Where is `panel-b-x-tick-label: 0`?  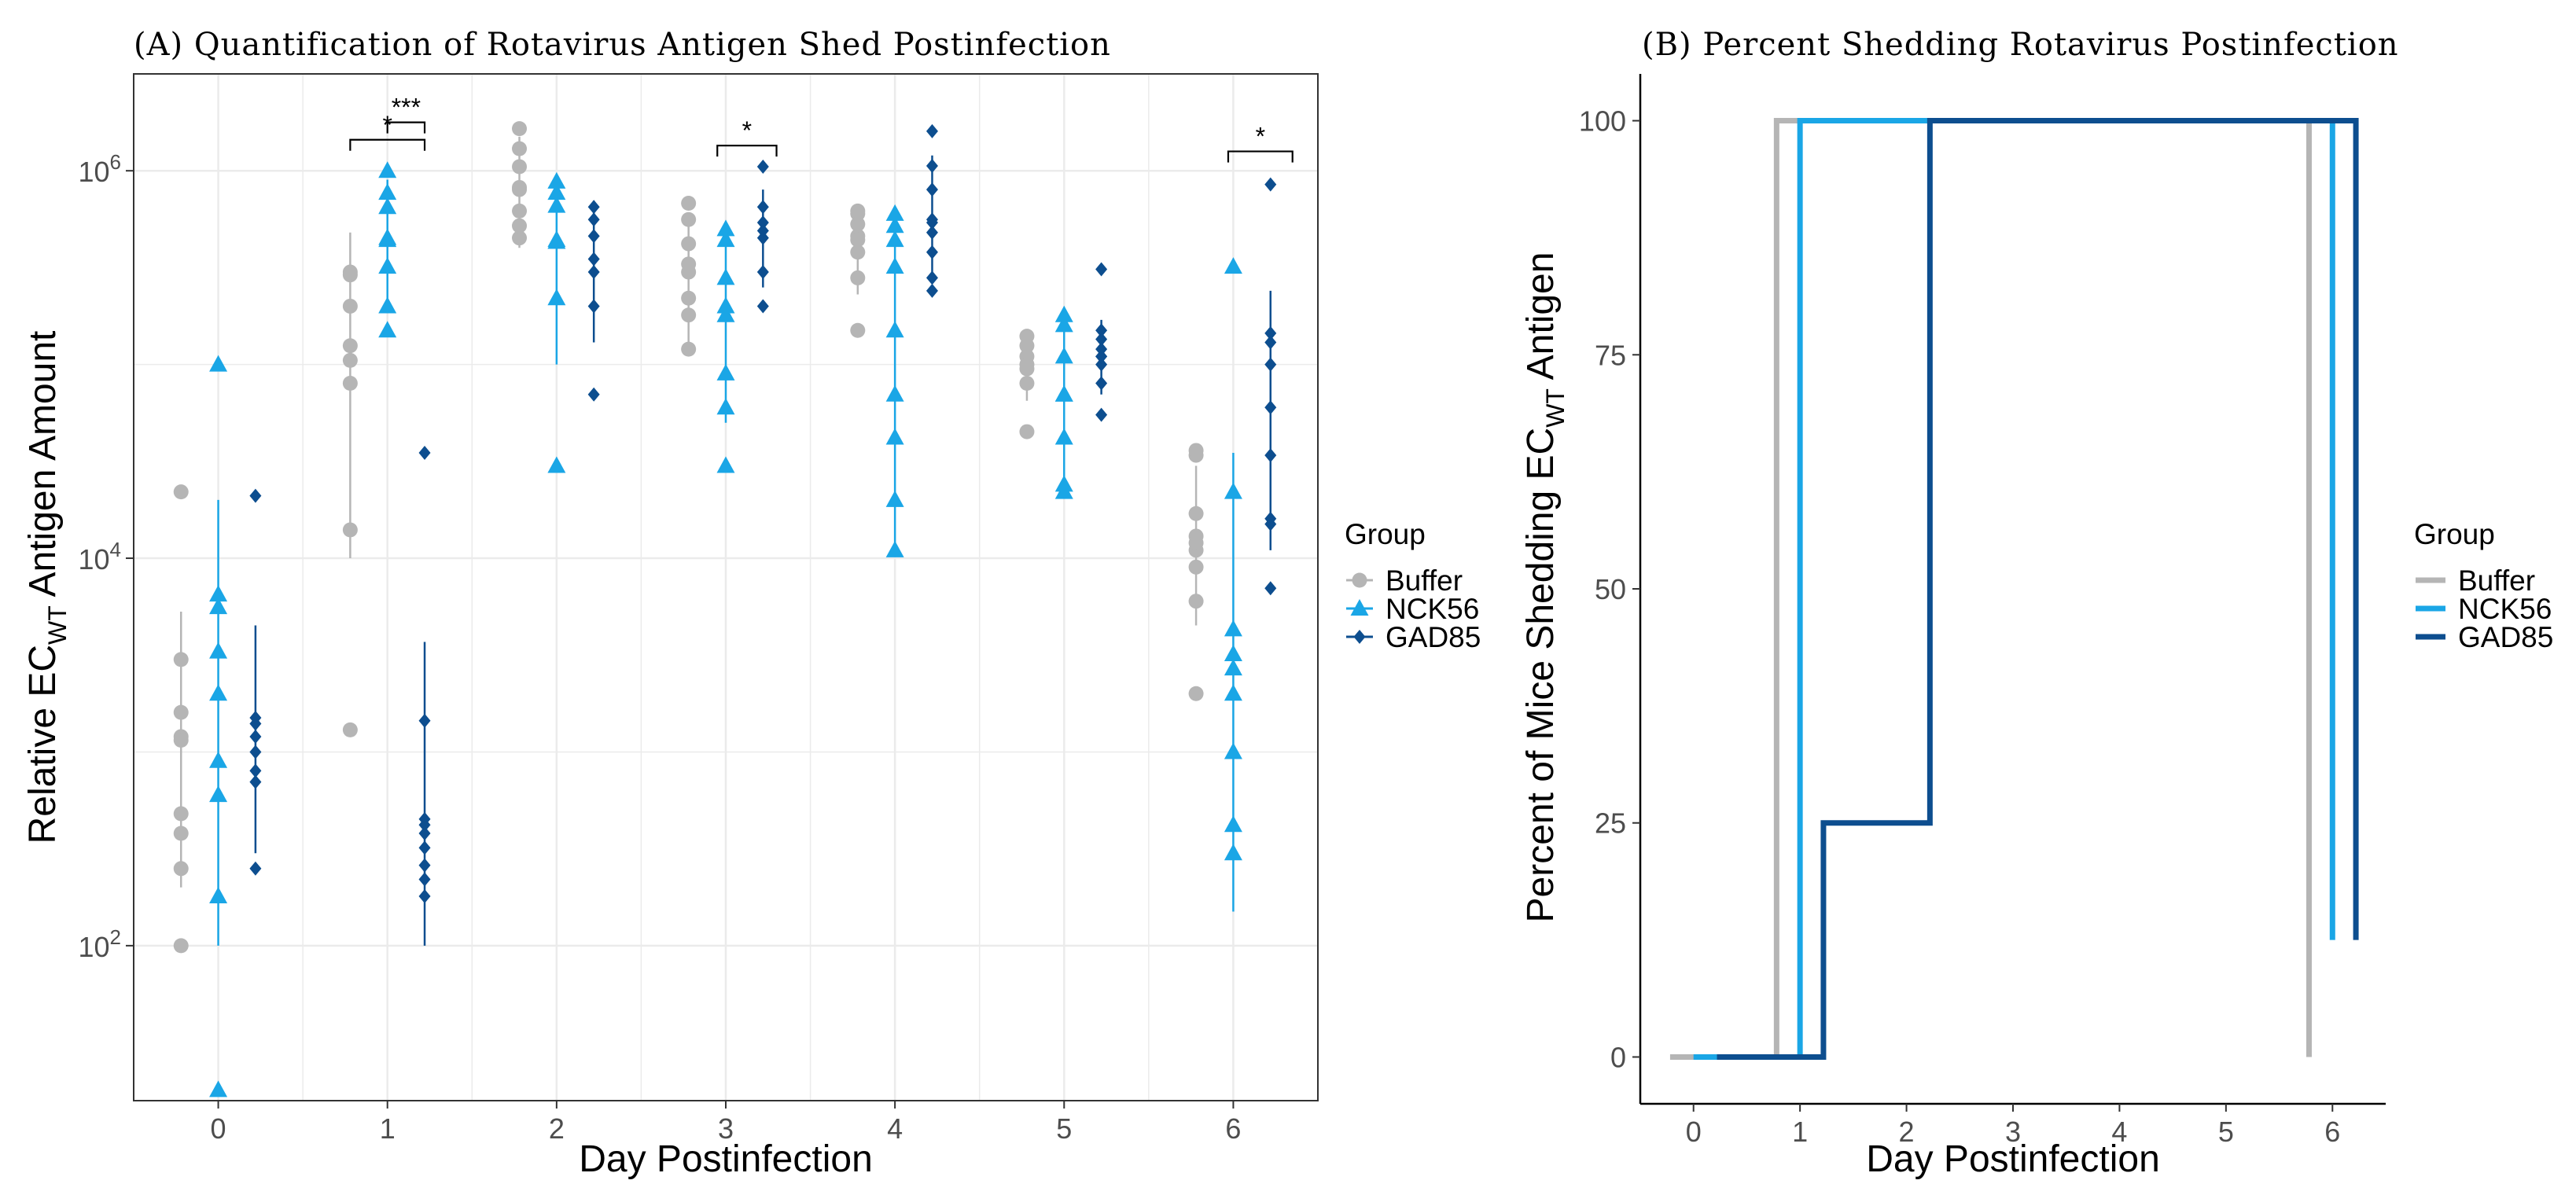
panel-b-x-tick-label: 0 is located at coordinates (1694, 1132).